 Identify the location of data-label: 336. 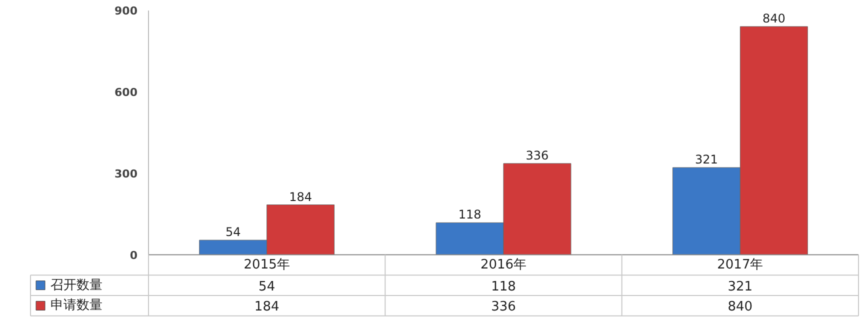
(503, 307).